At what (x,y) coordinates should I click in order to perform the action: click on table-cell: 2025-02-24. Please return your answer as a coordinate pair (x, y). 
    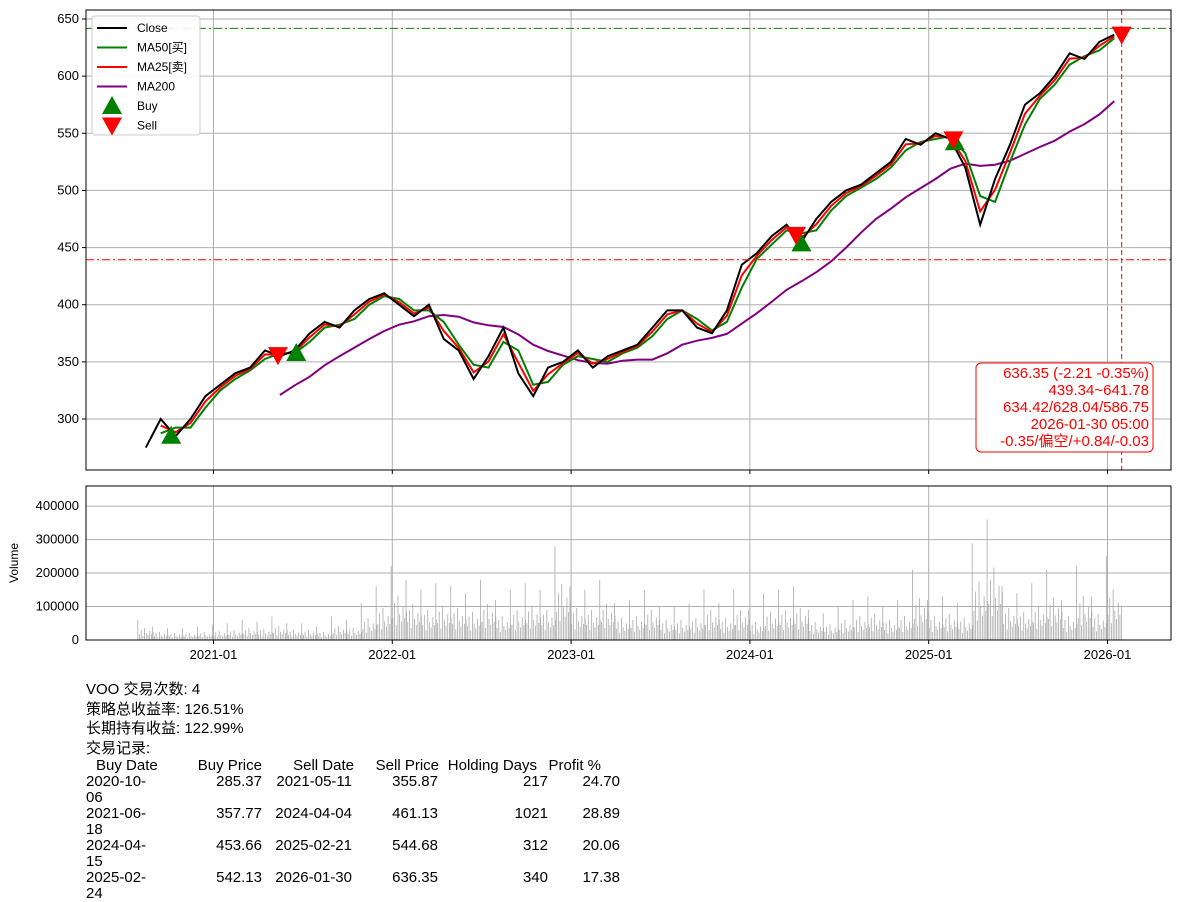
    Looking at the image, I should click on (116, 885).